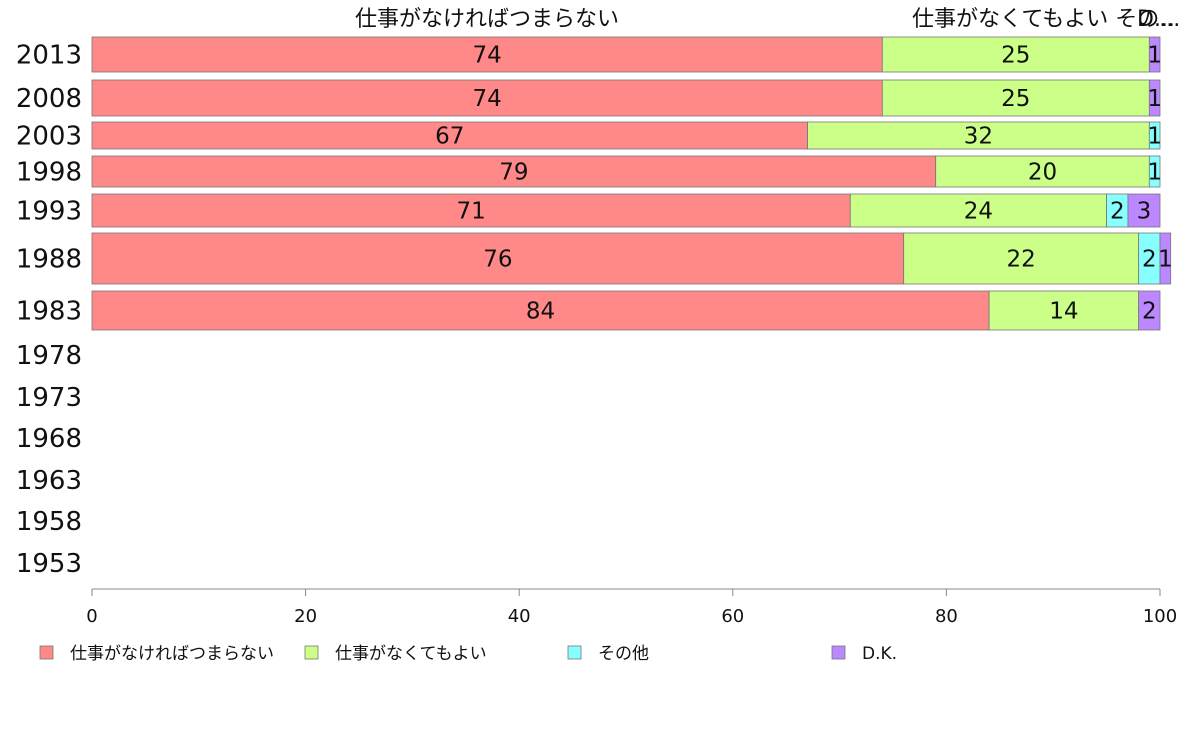 The image size is (1188, 736). What do you see at coordinates (49, 137) in the screenshot?
I see `year-label-2003: 2003` at bounding box center [49, 137].